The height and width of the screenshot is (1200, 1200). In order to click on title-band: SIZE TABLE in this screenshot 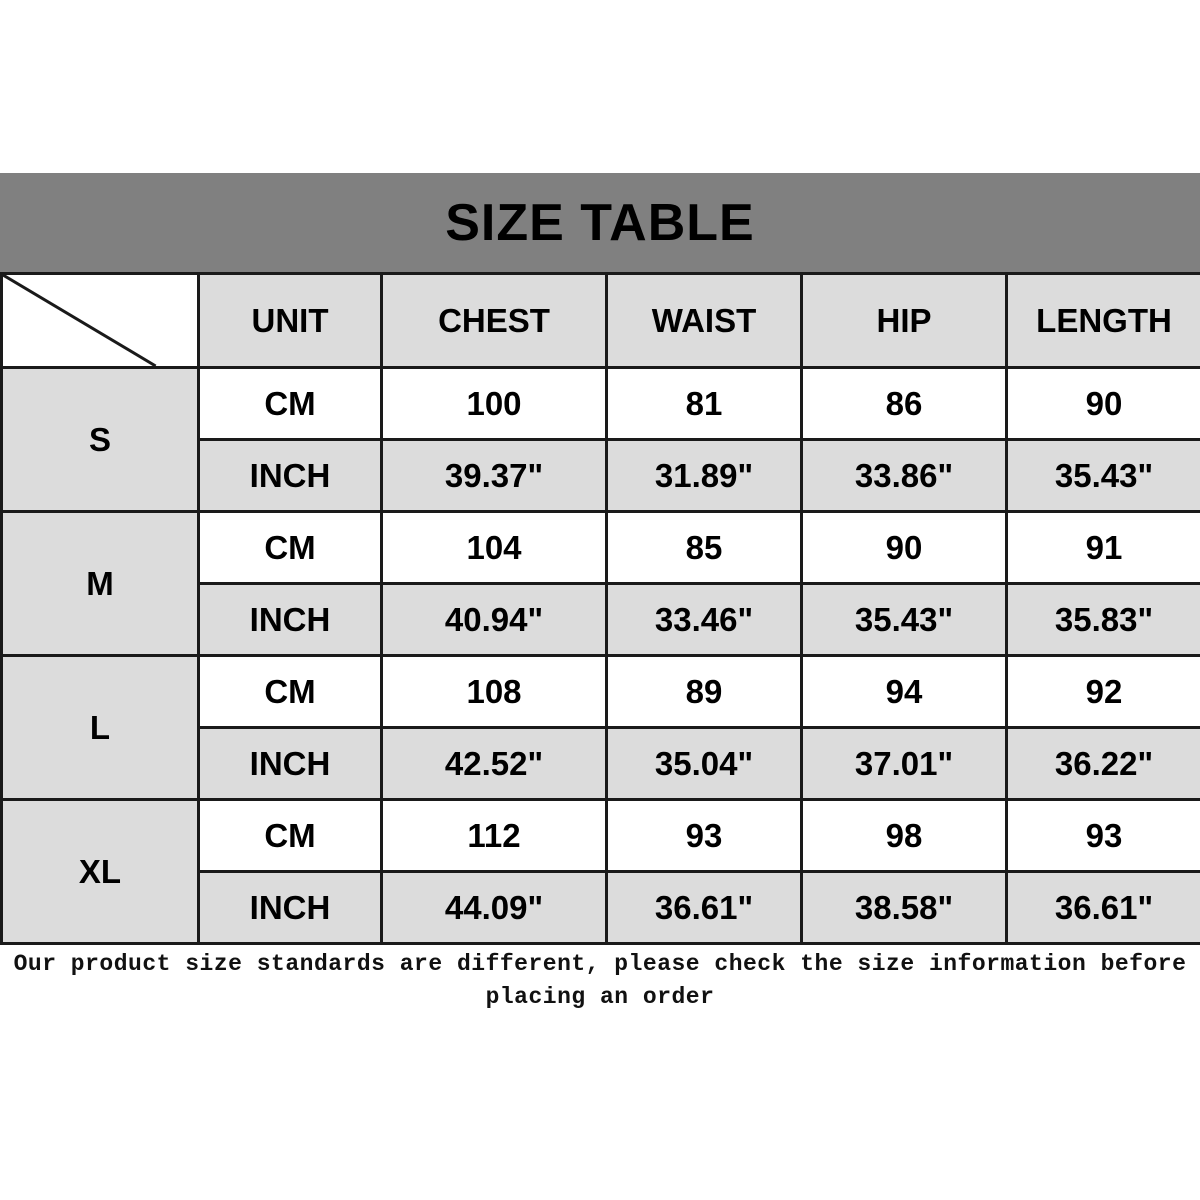, I will do `click(600, 222)`.